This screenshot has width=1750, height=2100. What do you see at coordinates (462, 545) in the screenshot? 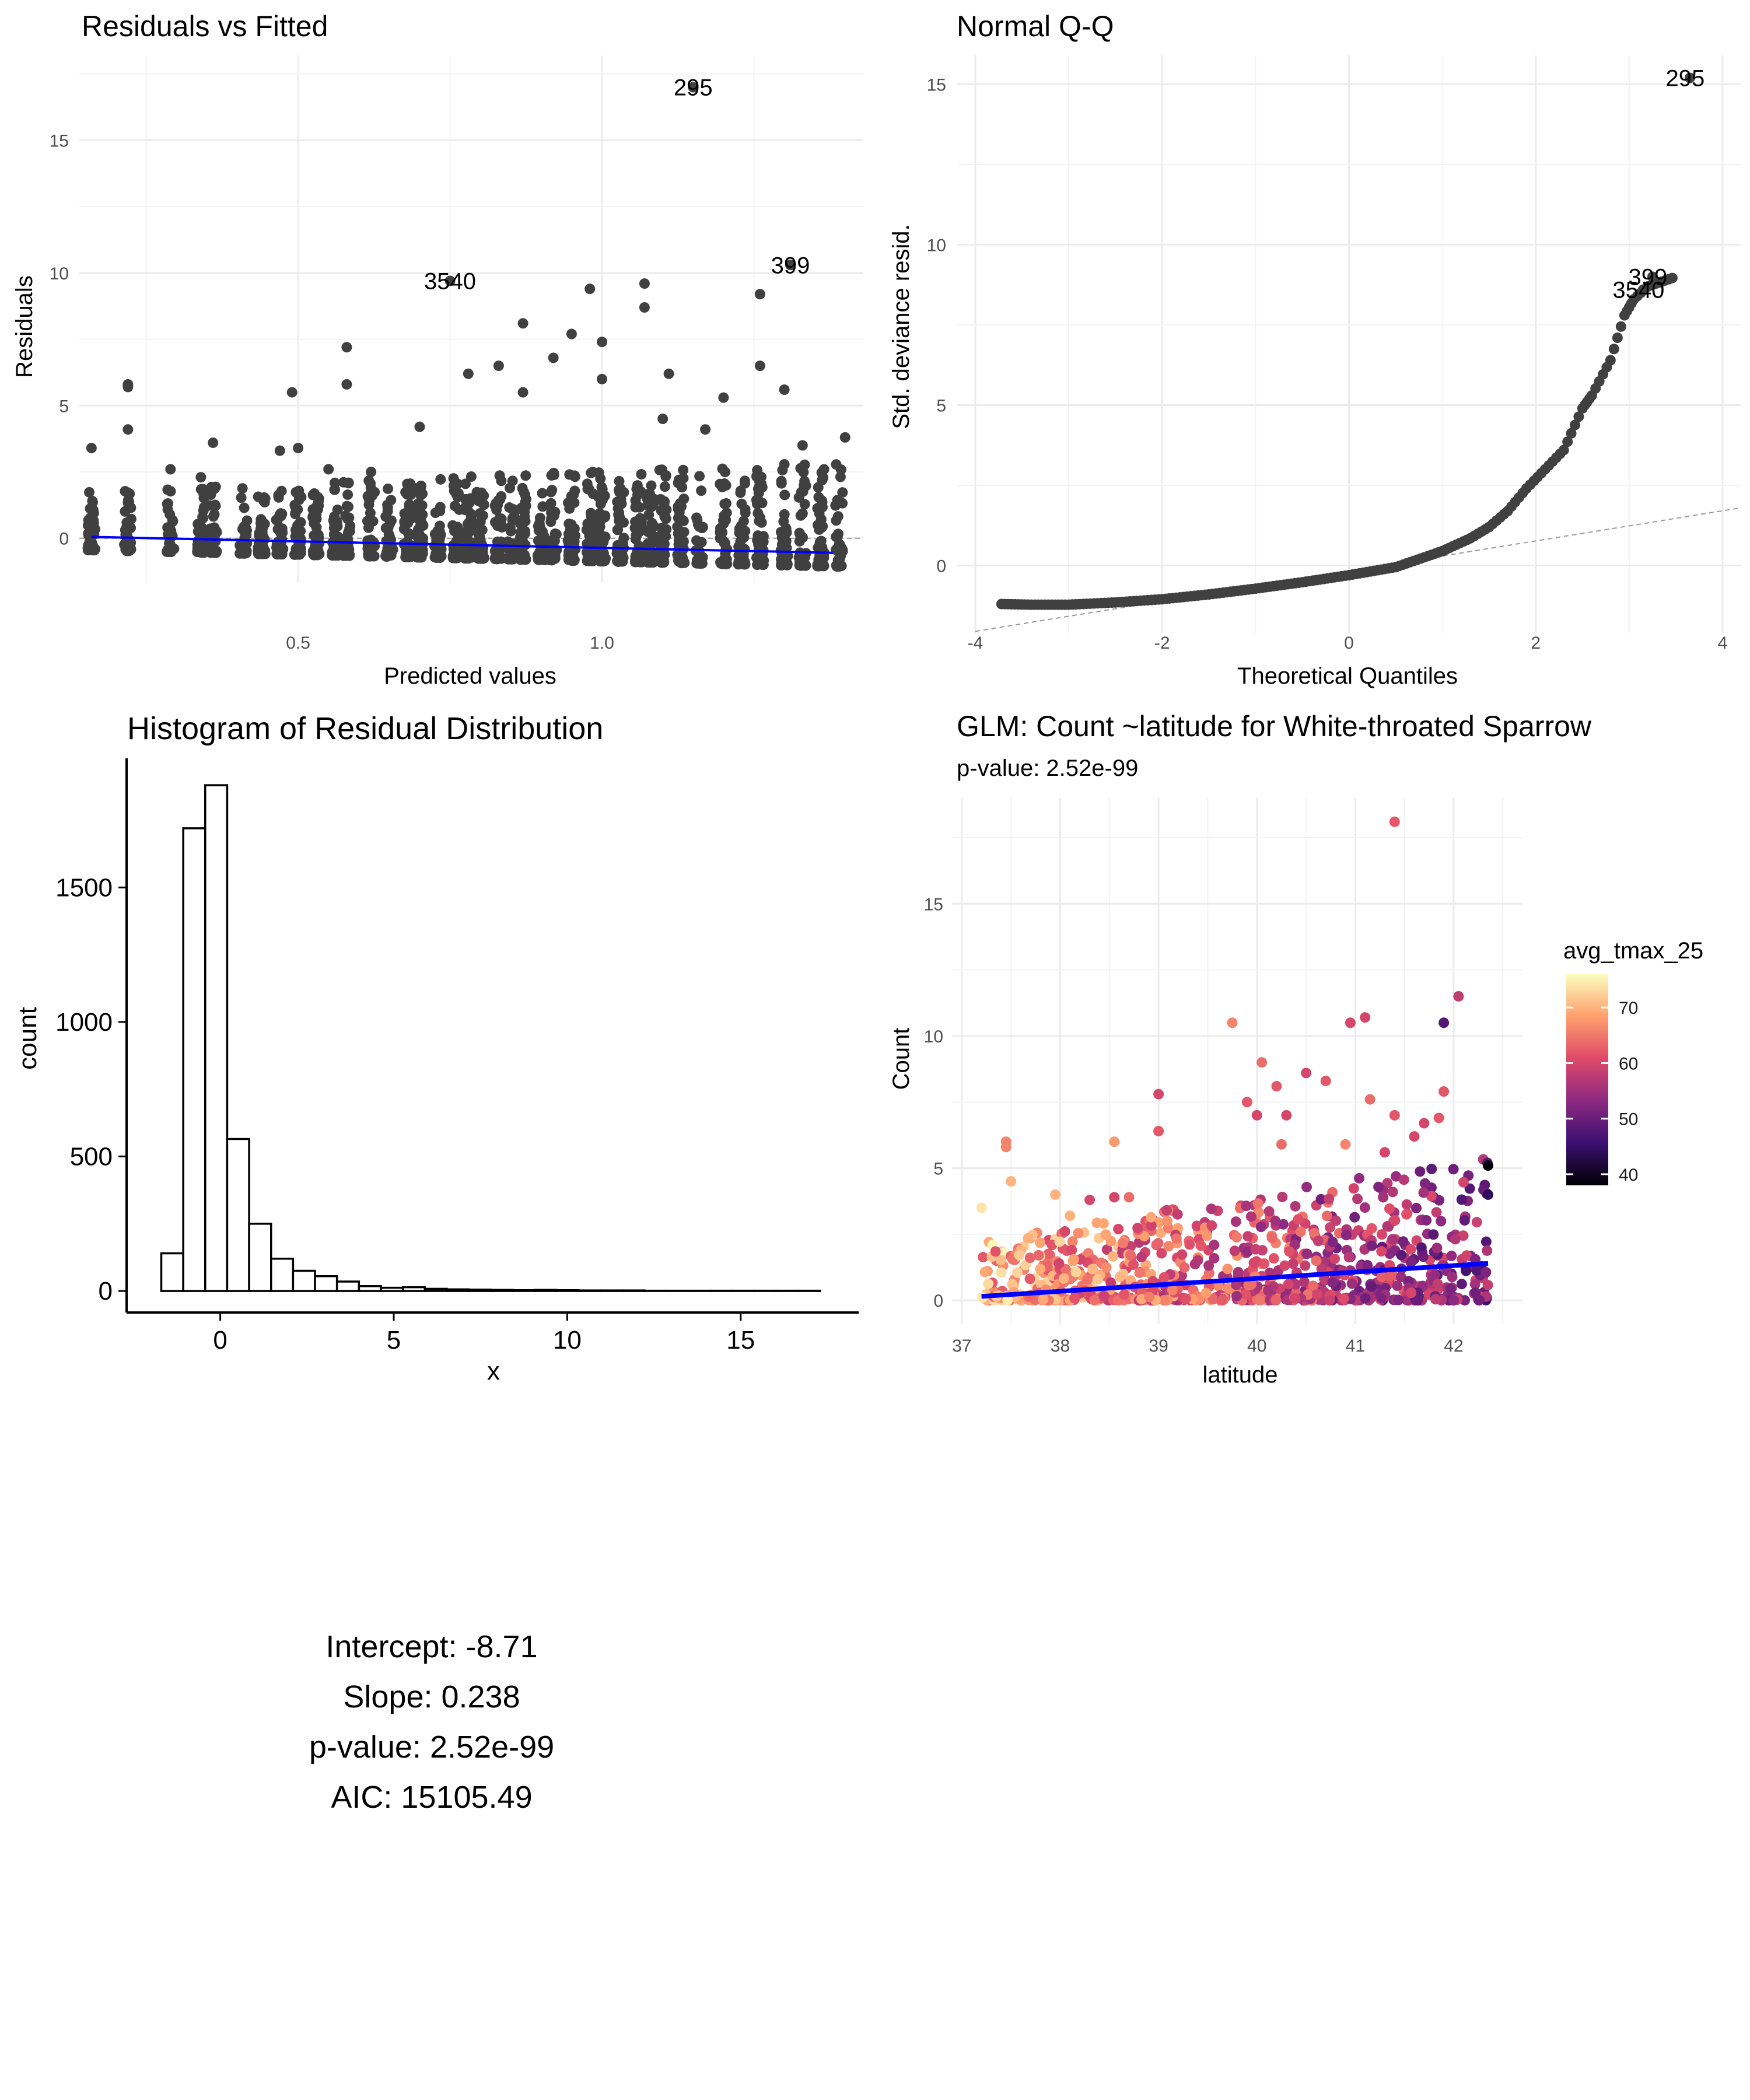
I see `smooth-line` at bounding box center [462, 545].